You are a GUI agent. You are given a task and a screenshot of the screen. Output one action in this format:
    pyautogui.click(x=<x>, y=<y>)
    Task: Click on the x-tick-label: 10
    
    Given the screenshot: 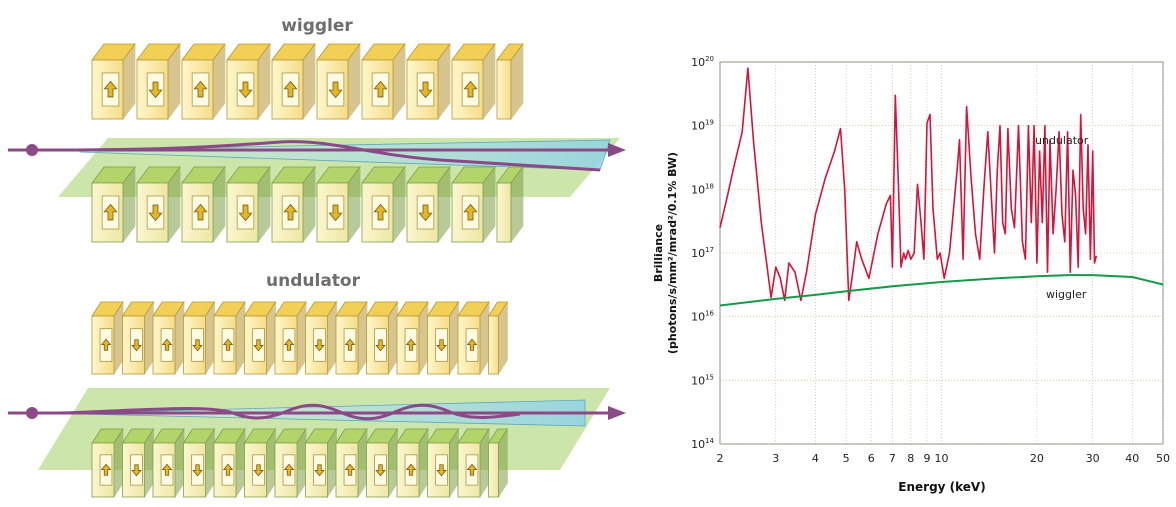 What is the action you would take?
    pyautogui.click(x=942, y=458)
    